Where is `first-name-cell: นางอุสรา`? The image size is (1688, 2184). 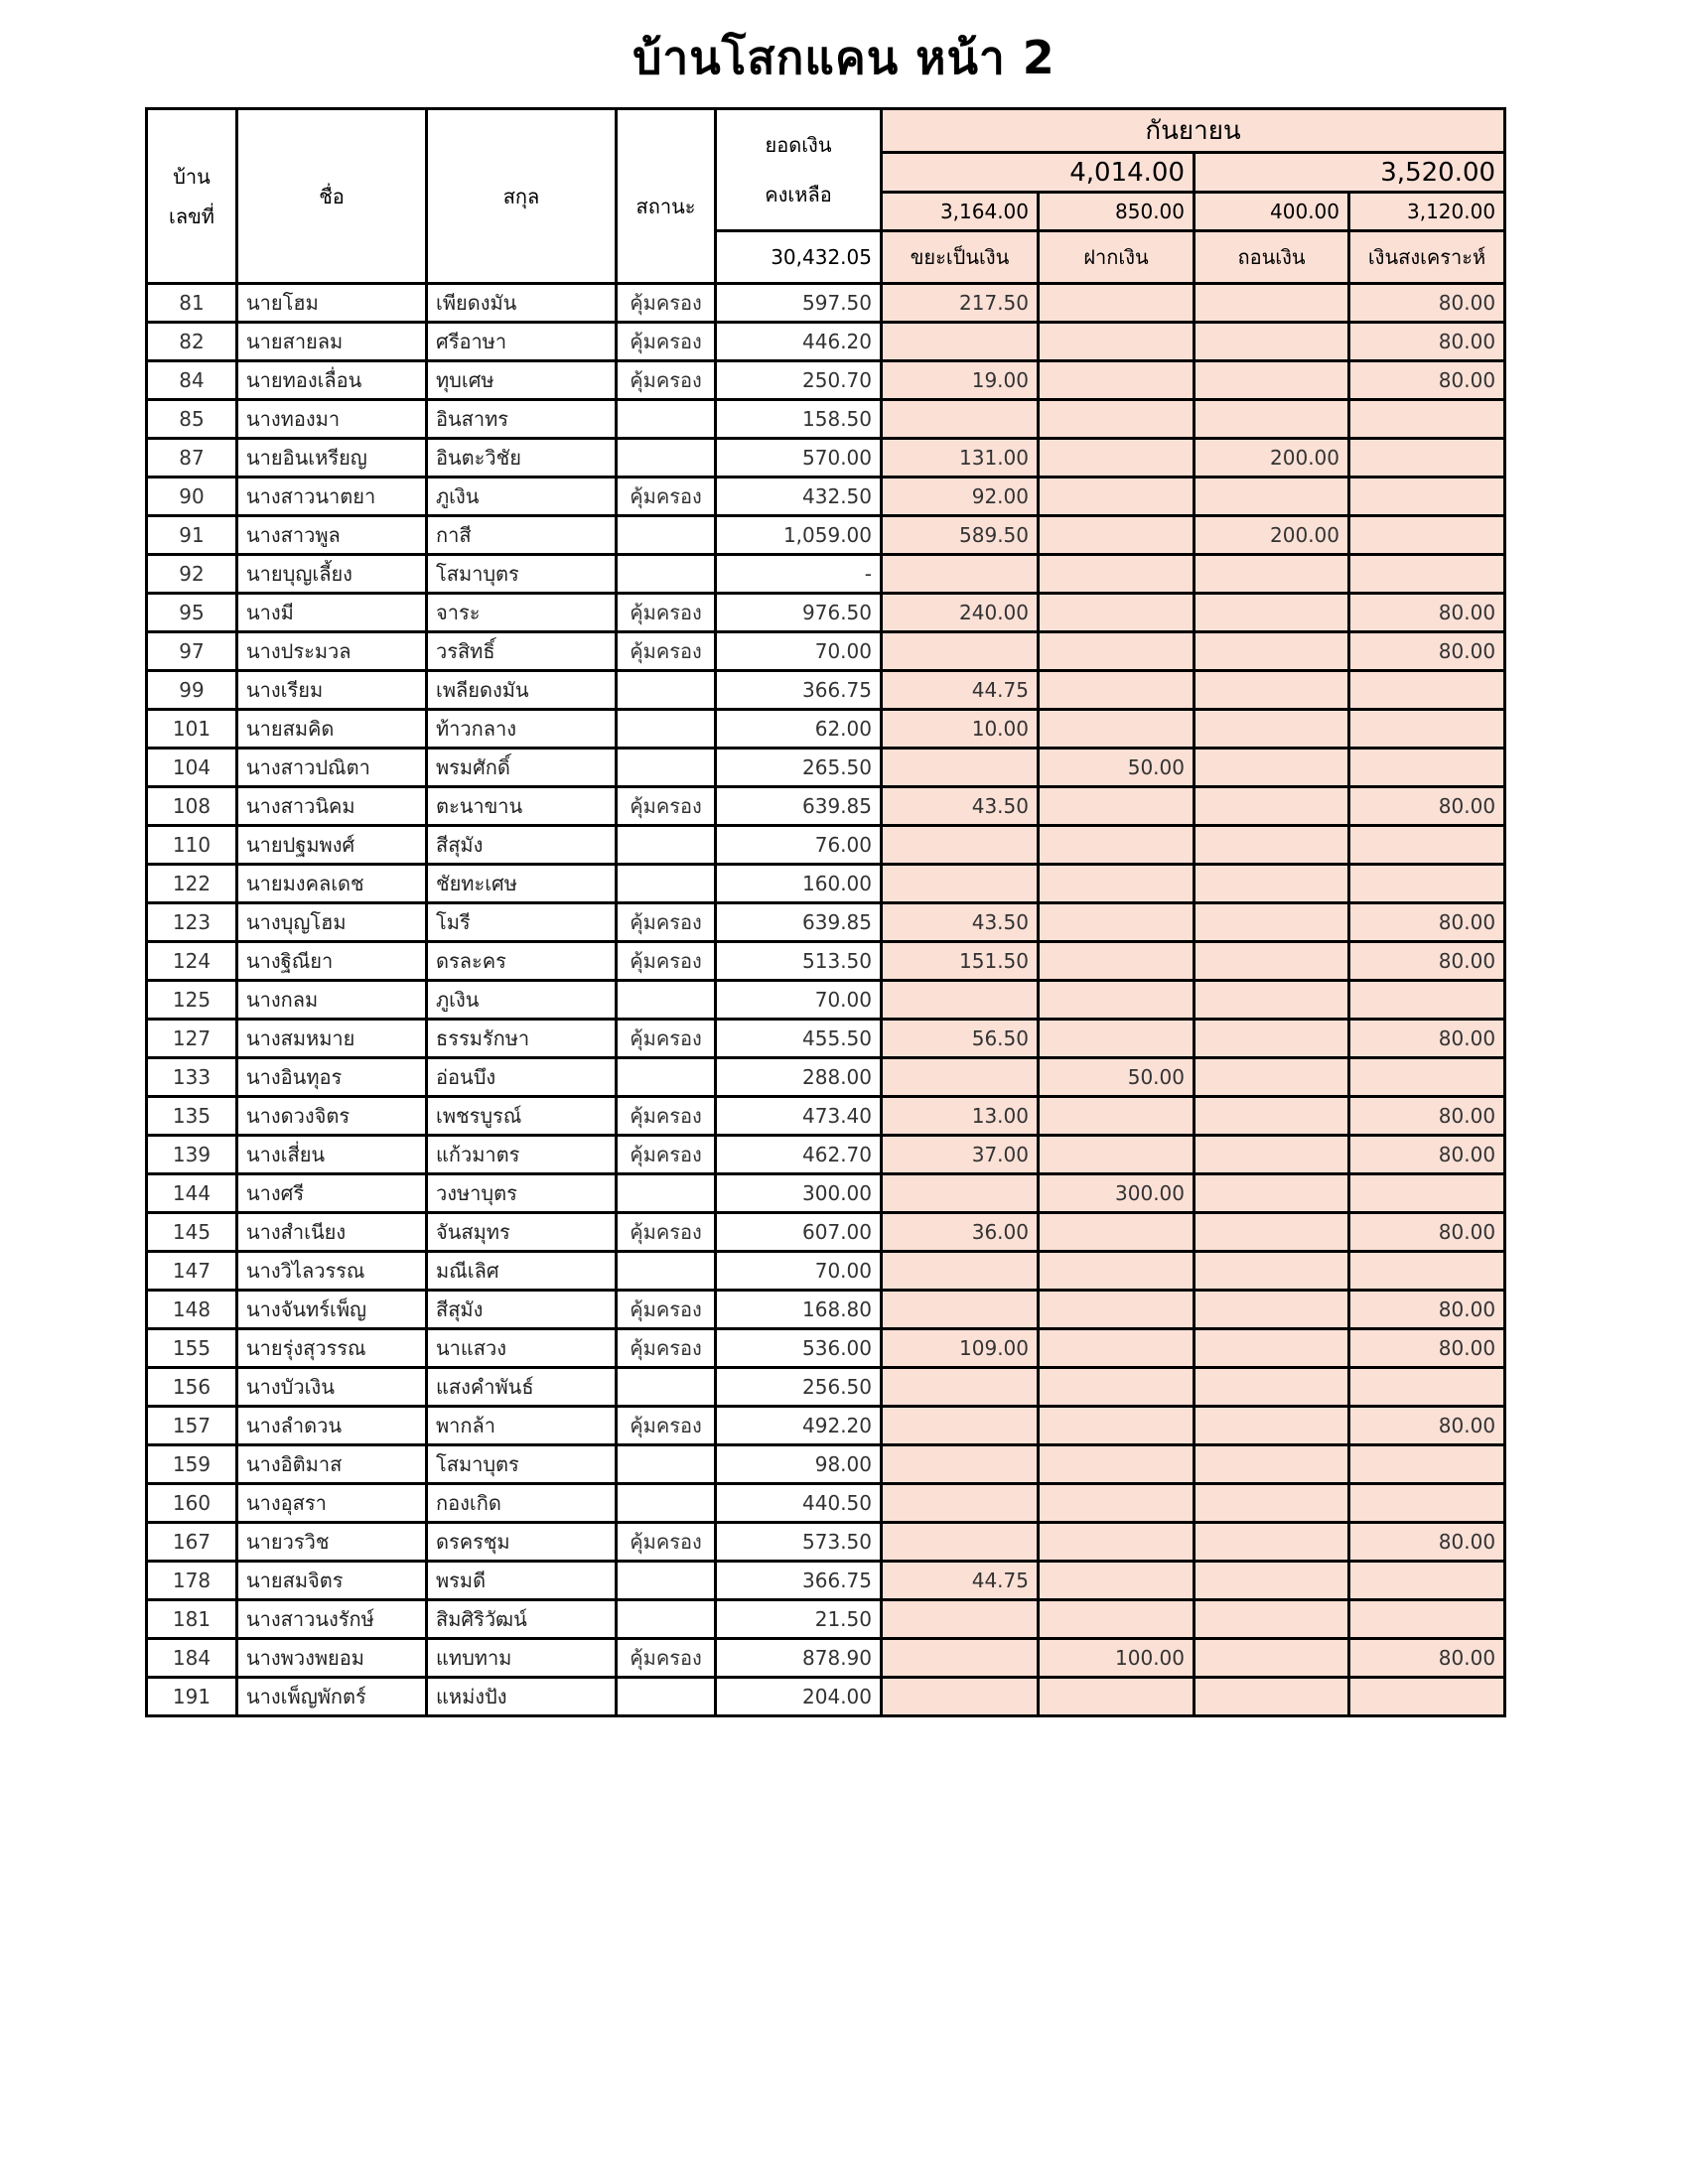 first-name-cell: นางอุสรา is located at coordinates (331, 1503).